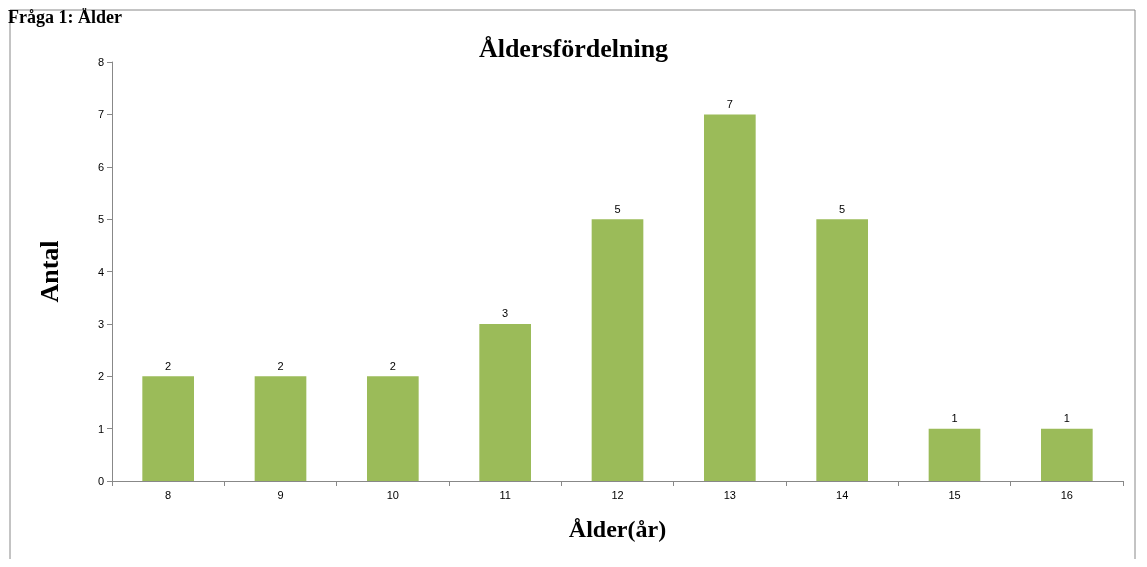 This screenshot has width=1147, height=567. Describe the element at coordinates (842, 494) in the screenshot. I see `x-tick-label: 14` at that location.